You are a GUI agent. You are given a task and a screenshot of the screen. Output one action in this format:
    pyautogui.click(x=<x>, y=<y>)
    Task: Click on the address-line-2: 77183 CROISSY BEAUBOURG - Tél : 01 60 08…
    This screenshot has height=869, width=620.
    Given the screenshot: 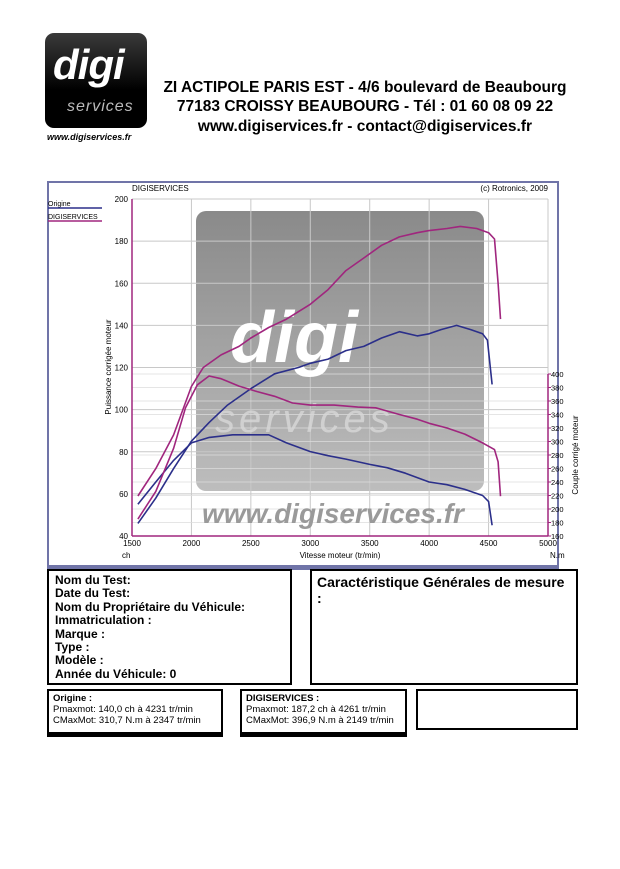 What is the action you would take?
    pyautogui.click(x=365, y=106)
    